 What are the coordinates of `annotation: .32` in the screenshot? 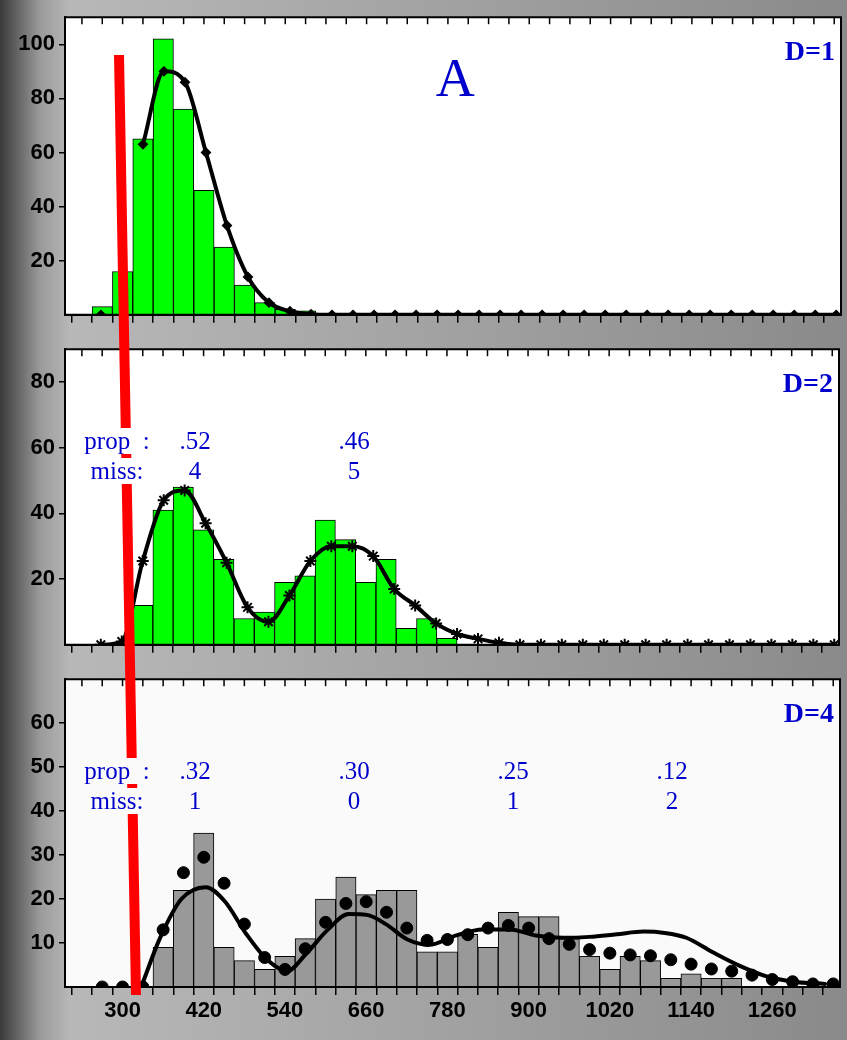 It's located at (195, 771).